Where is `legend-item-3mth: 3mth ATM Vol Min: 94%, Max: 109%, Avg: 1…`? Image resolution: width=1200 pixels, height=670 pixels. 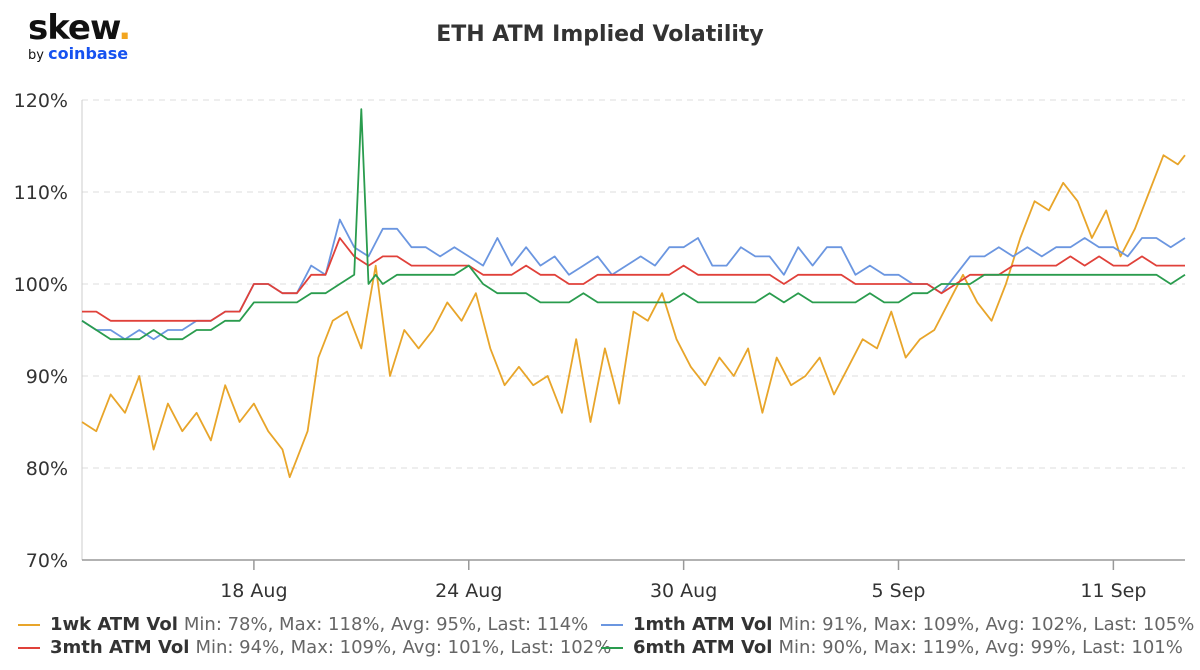 legend-item-3mth: 3mth ATM Vol Min: 94%, Max: 109%, Avg: 1… is located at coordinates (314, 647).